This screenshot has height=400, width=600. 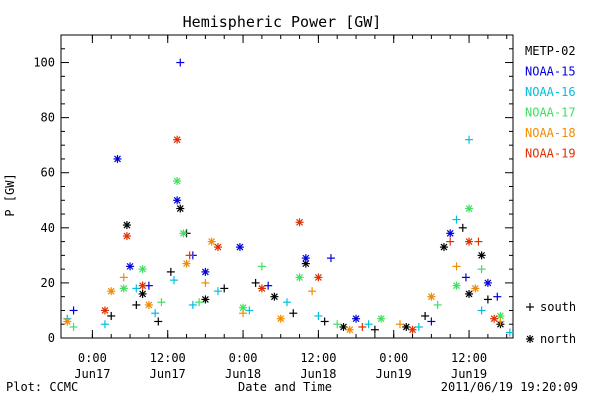 I want to click on chart-title: Hemispheric Power [GW], so click(x=282, y=22).